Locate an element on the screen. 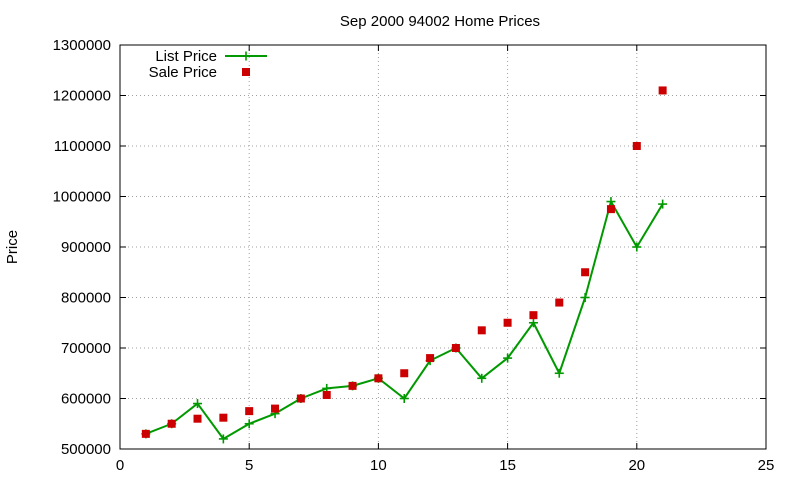  y-tick-label: 1300000 is located at coordinates (82, 45).